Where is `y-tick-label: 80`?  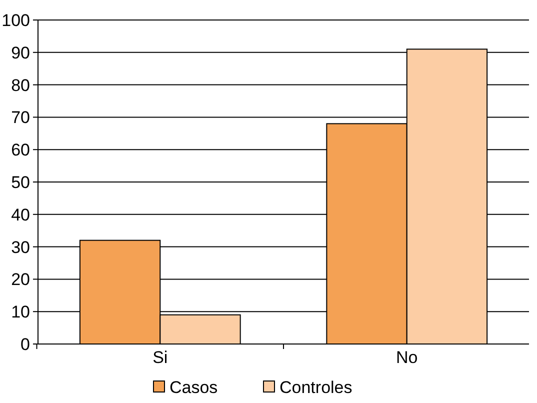 y-tick-label: 80 is located at coordinates (20, 85).